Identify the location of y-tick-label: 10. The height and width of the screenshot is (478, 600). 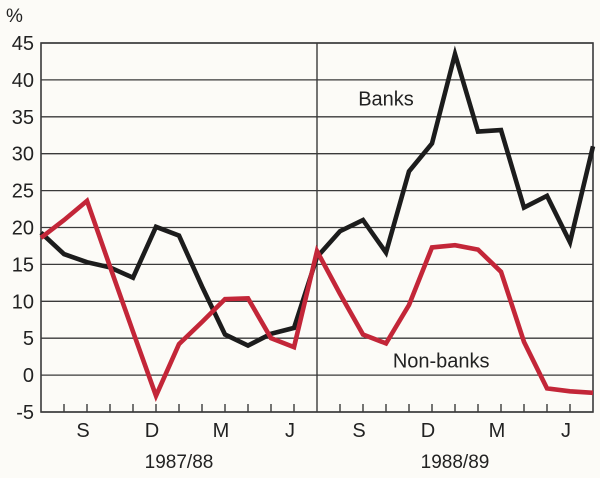
(23, 302).